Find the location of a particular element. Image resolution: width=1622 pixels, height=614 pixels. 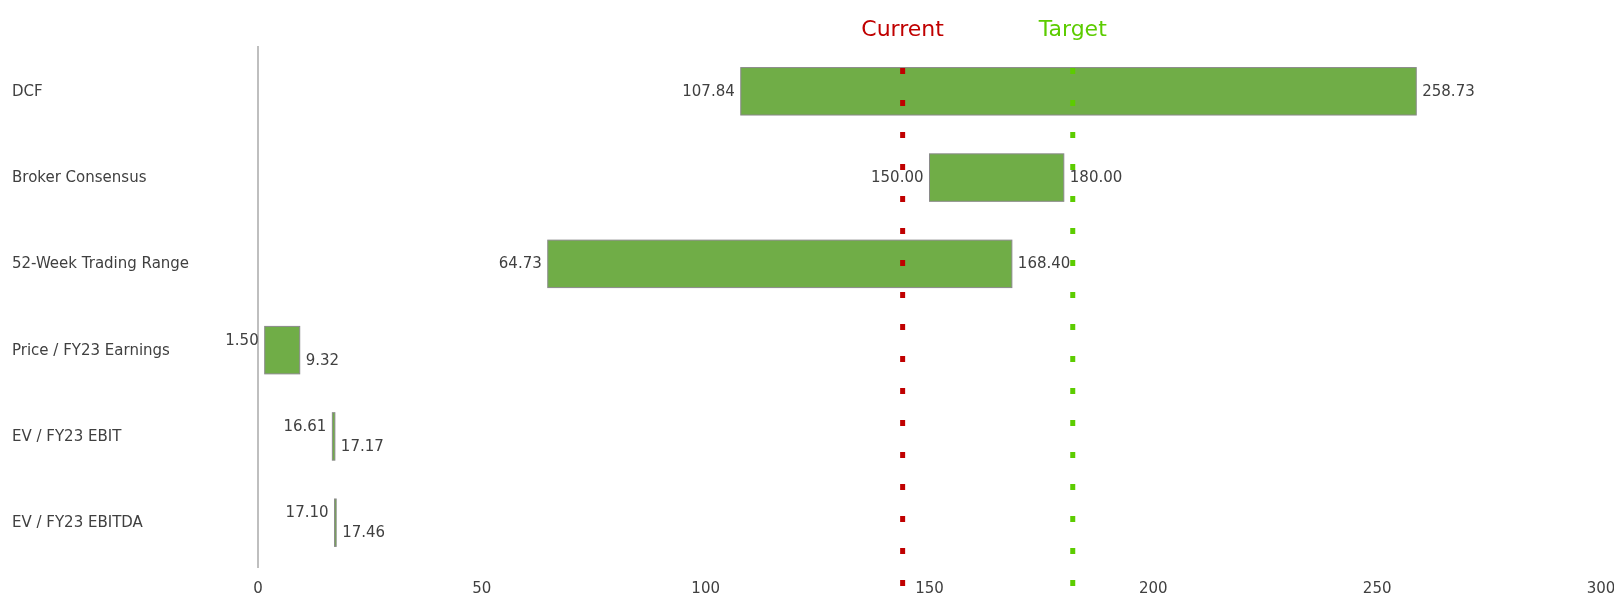

y-tick-label: Price / FY23 Earnings is located at coordinates (91, 349).